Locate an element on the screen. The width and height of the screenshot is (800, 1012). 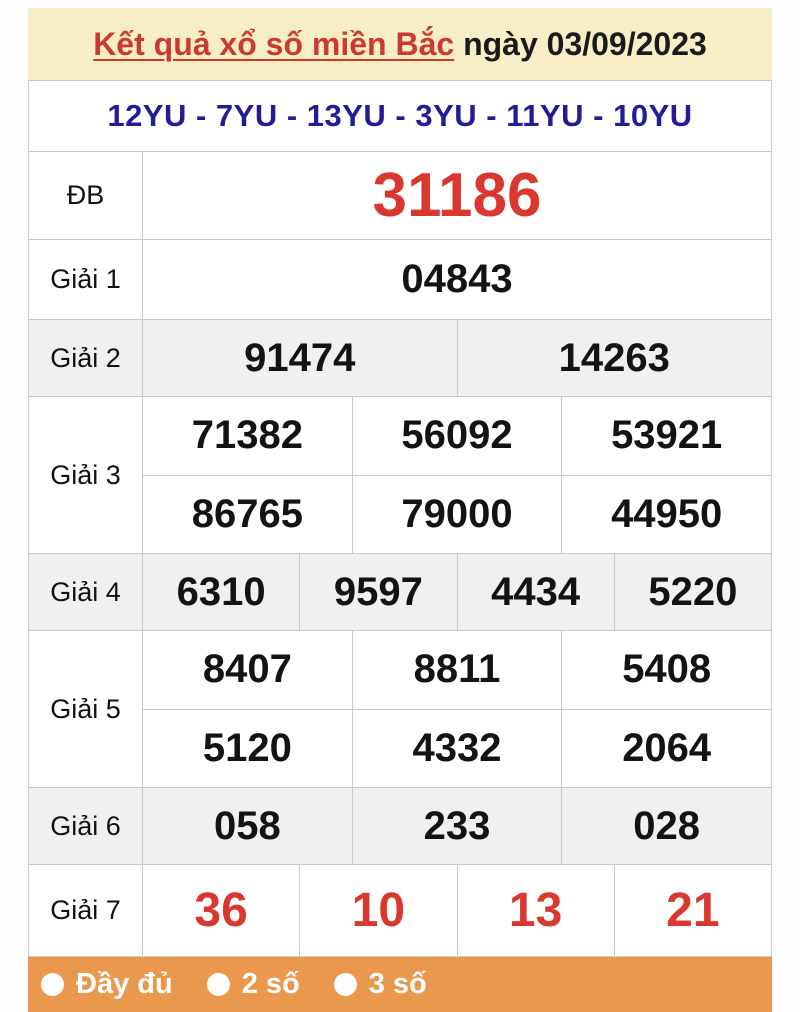
prize-number: 233 is located at coordinates (457, 825).